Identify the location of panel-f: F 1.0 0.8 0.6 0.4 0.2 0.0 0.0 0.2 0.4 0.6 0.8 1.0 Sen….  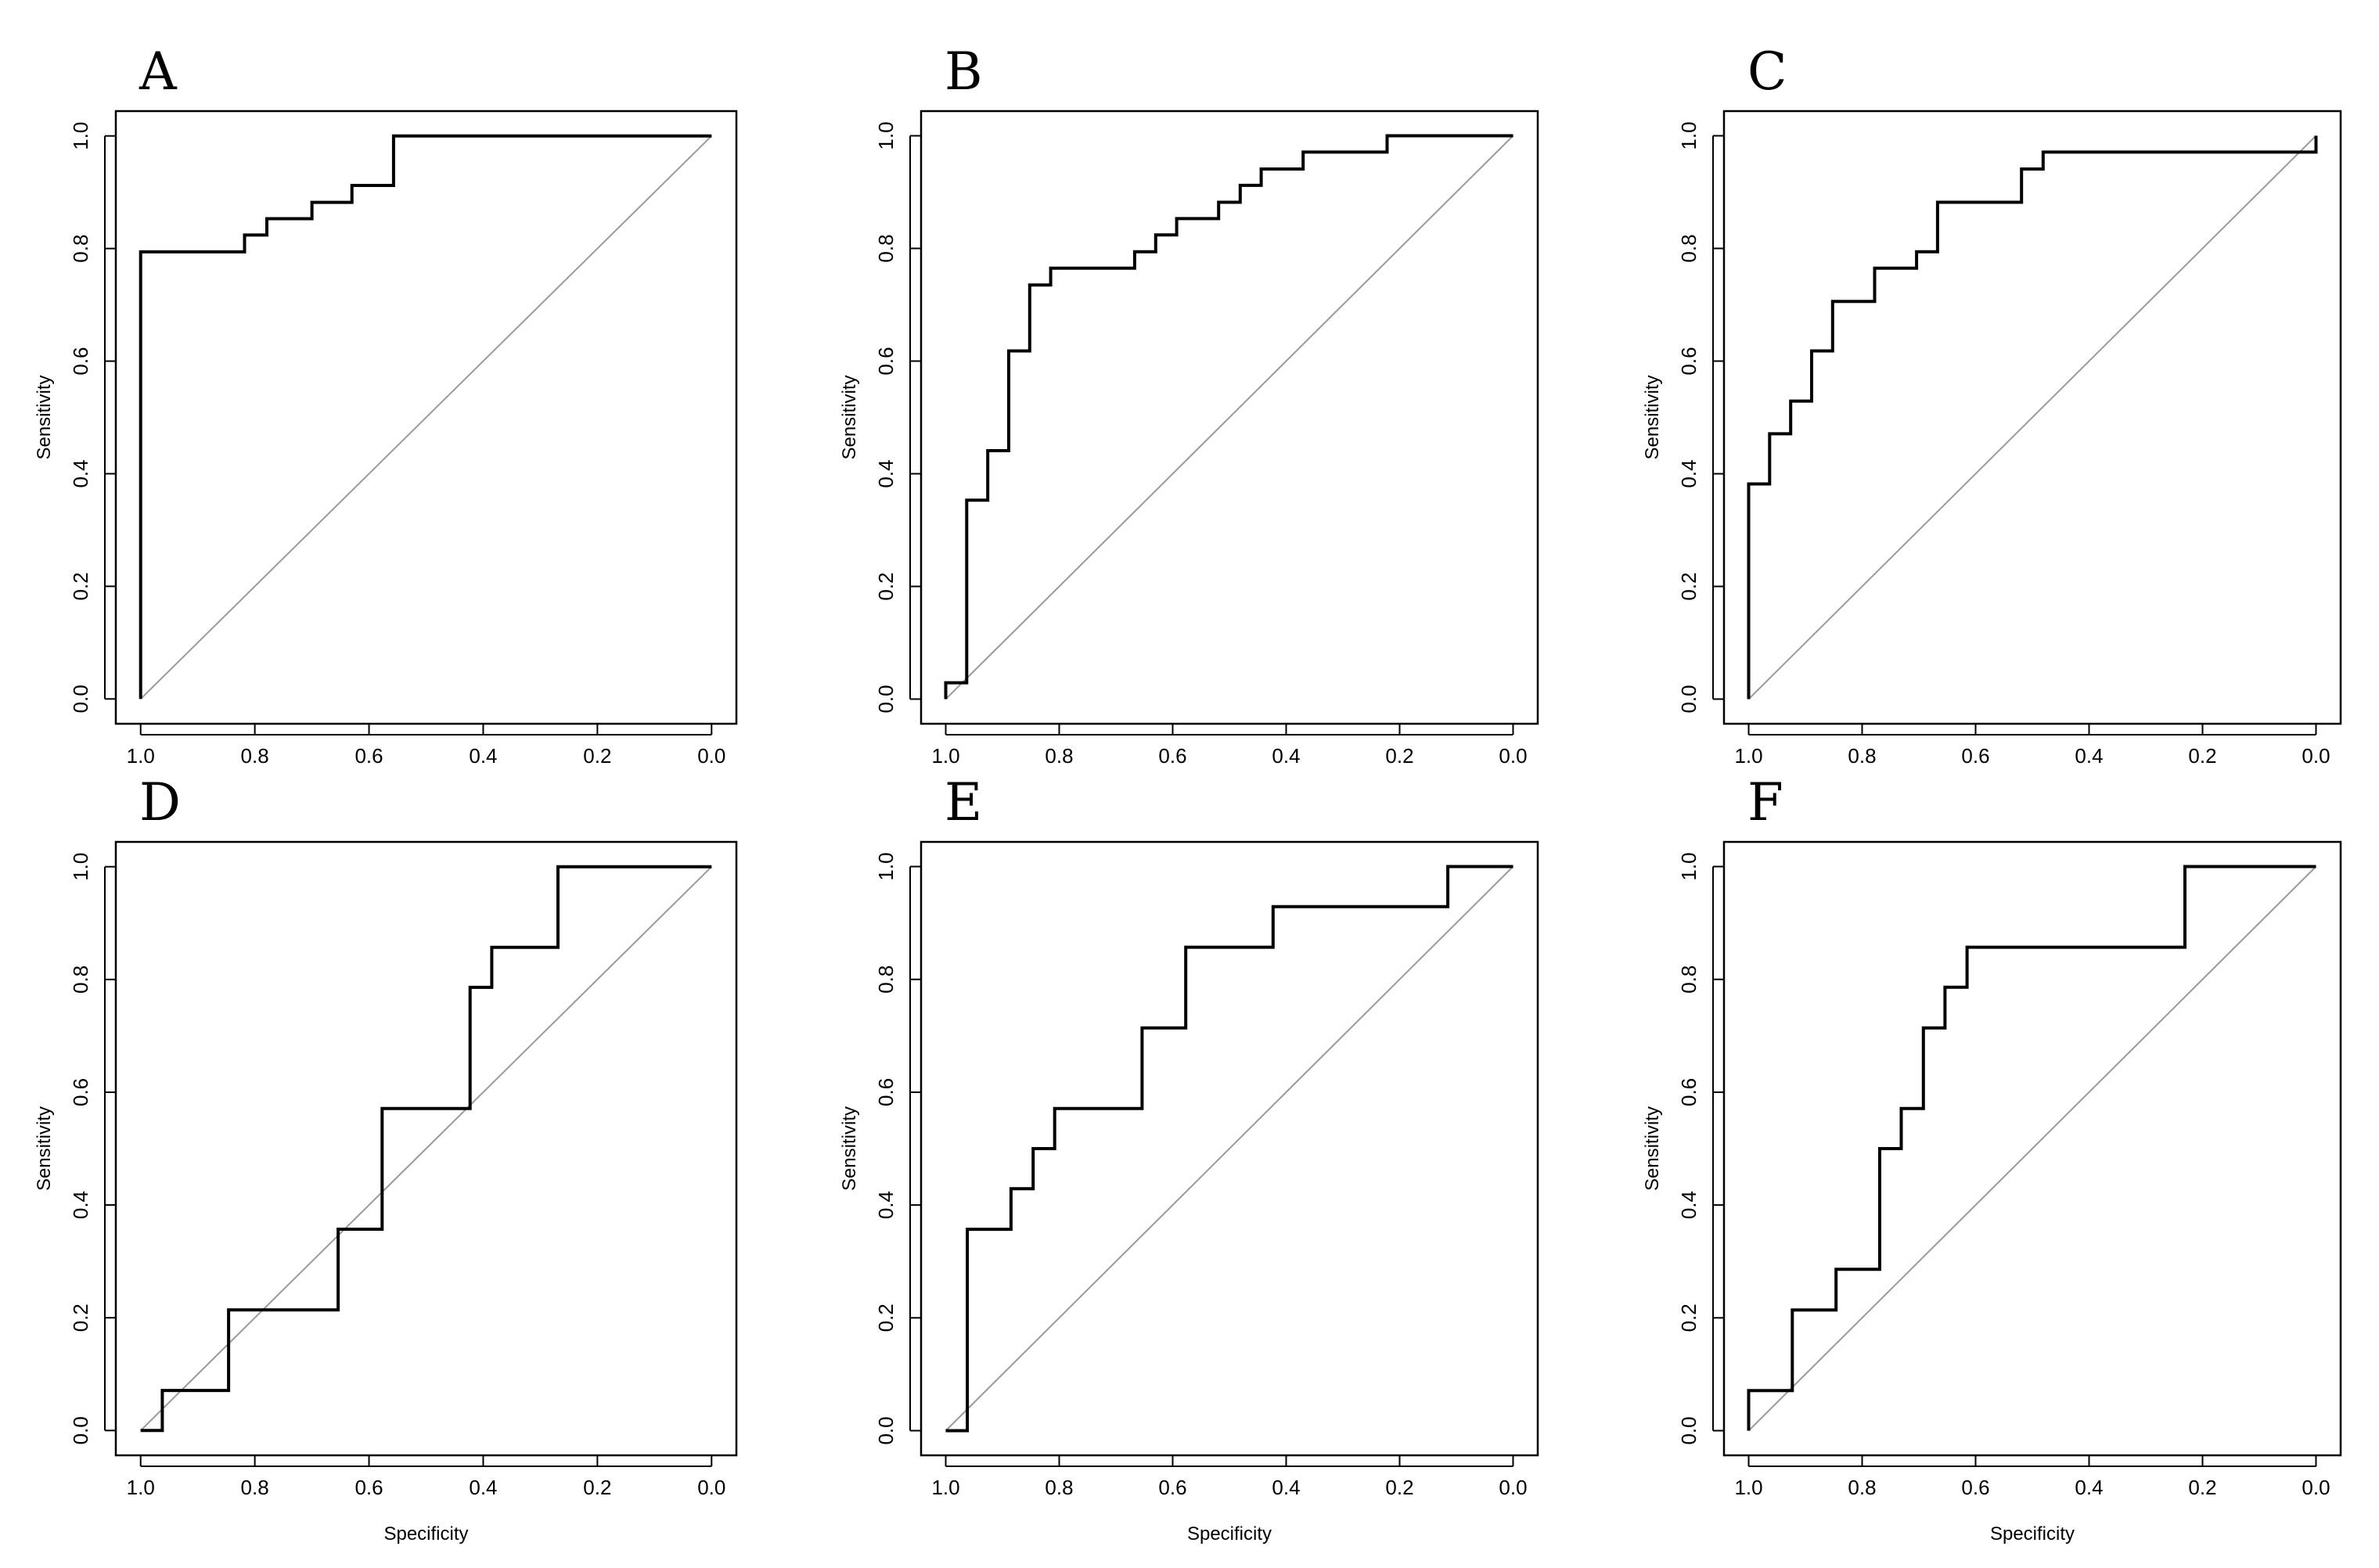
(1992, 1158).